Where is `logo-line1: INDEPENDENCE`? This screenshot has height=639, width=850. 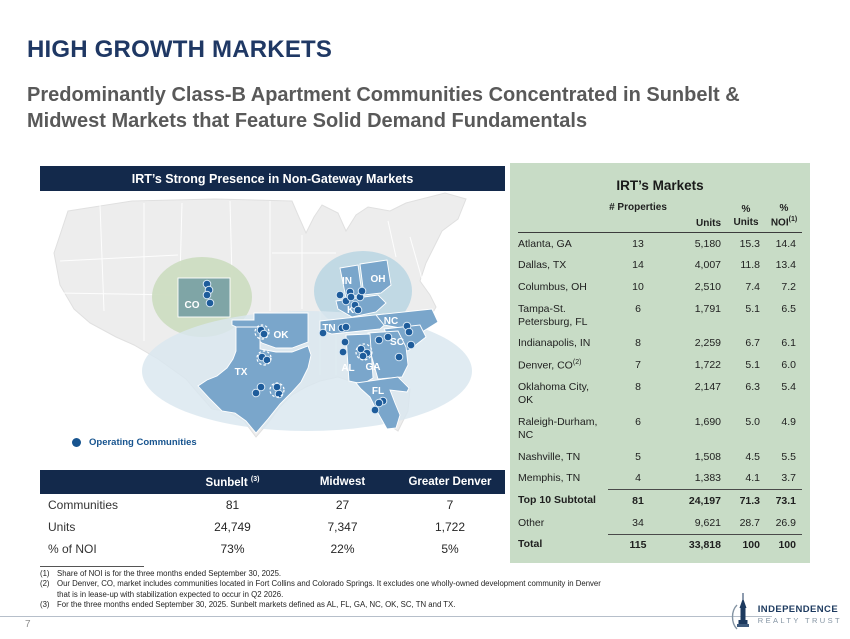 logo-line1: INDEPENDENCE is located at coordinates (798, 609).